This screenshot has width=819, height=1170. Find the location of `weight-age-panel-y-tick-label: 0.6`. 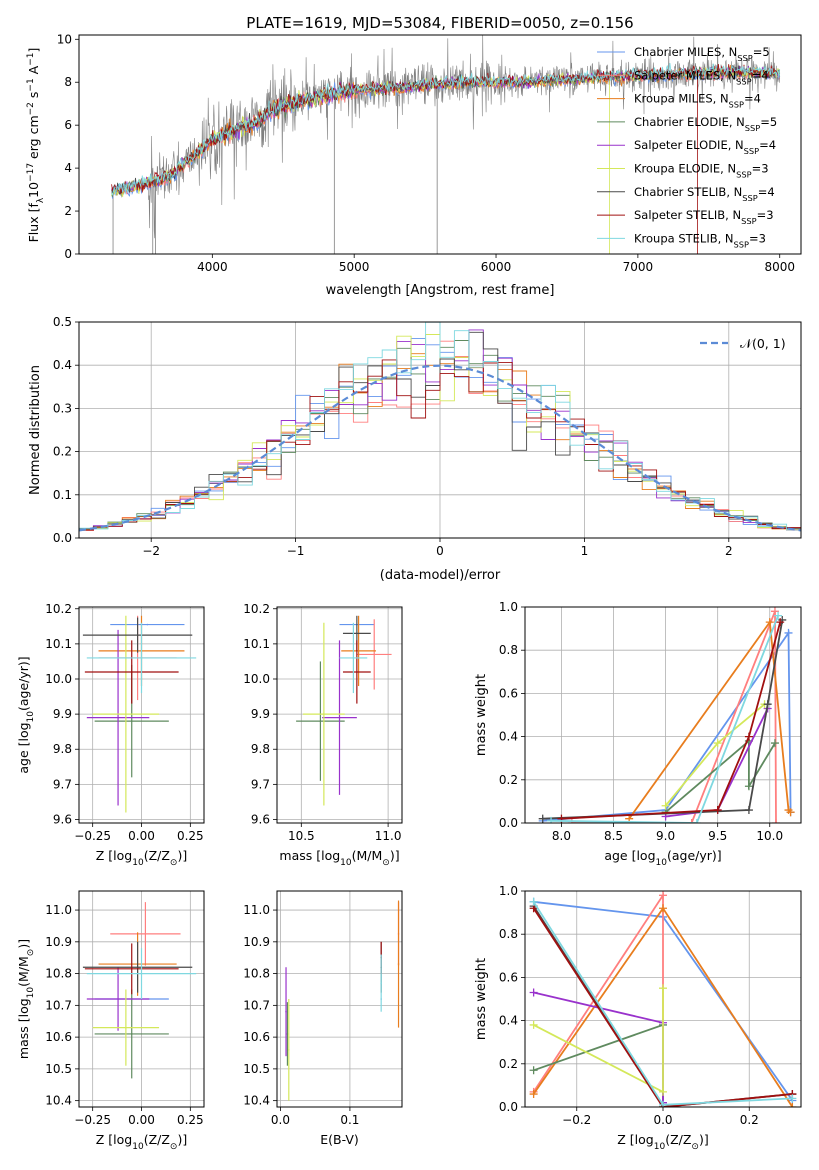

weight-age-panel-y-tick-label: 0.6 is located at coordinates (508, 693).